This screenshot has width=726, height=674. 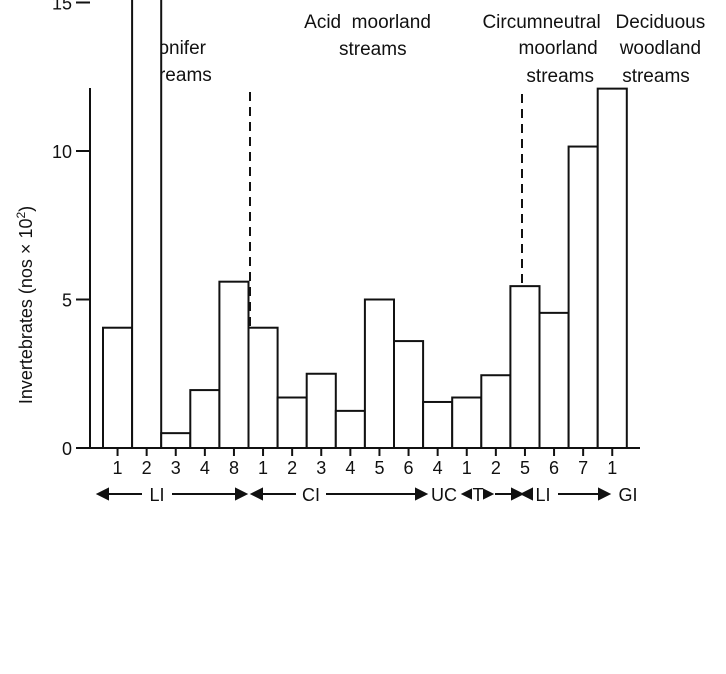 What do you see at coordinates (71, 229) in the screenshot?
I see `y-ticks: 0 5 10 15` at bounding box center [71, 229].